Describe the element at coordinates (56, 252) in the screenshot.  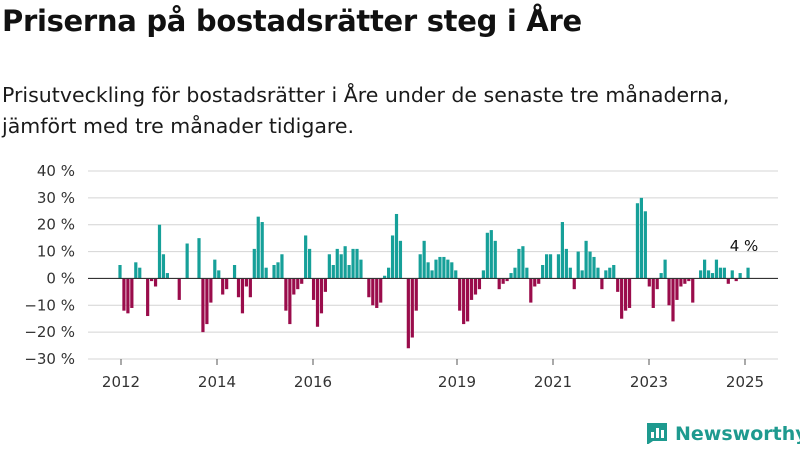
I see `y-tick-label: 10 %` at that location.